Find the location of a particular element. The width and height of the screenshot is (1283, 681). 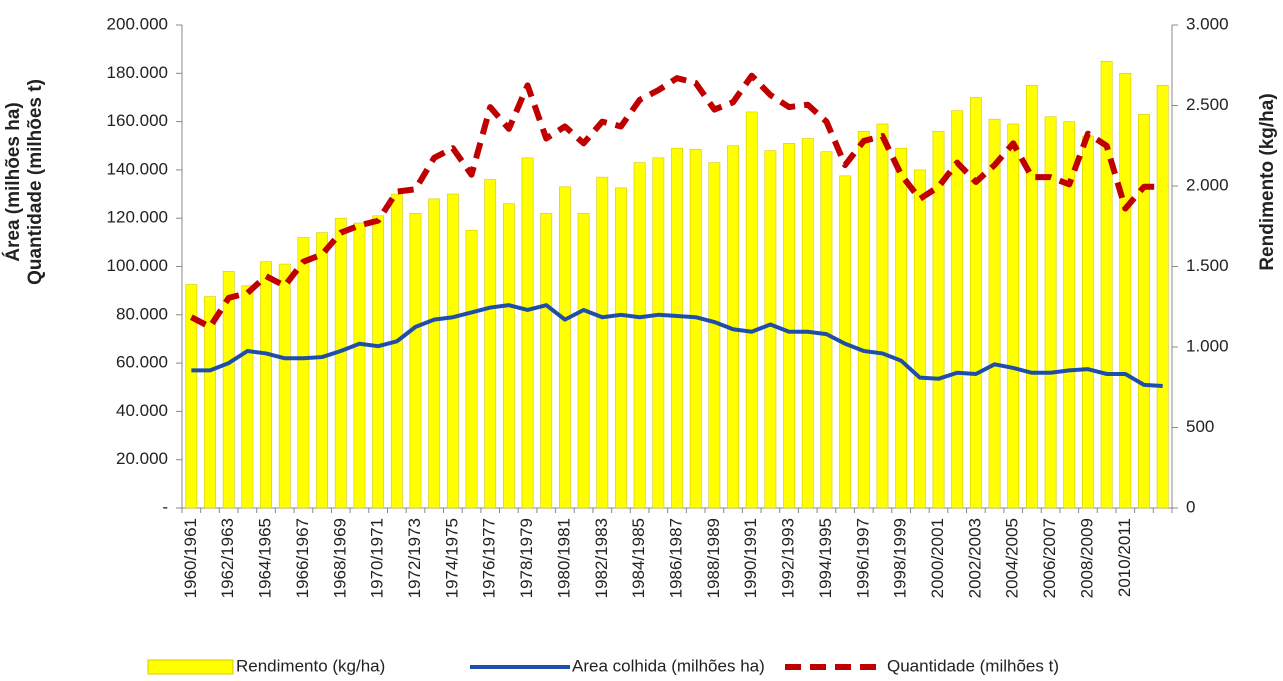

x-tick-label: 1968/1969 is located at coordinates (339, 558).